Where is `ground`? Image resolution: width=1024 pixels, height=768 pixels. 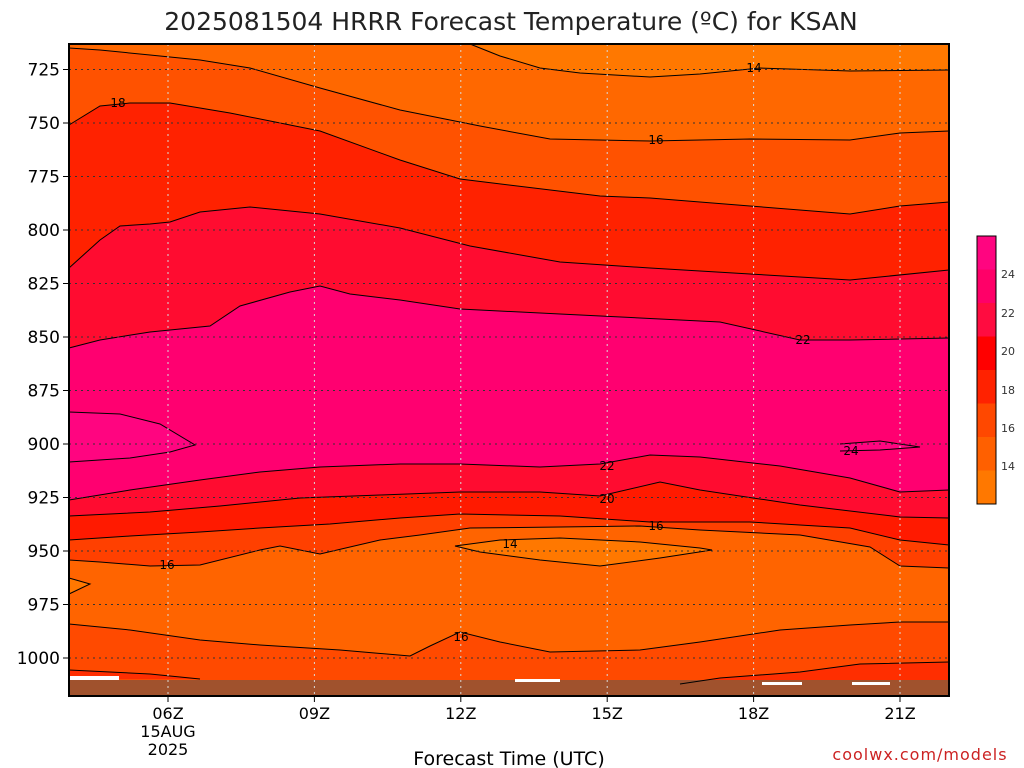 ground is located at coordinates (509, 688).